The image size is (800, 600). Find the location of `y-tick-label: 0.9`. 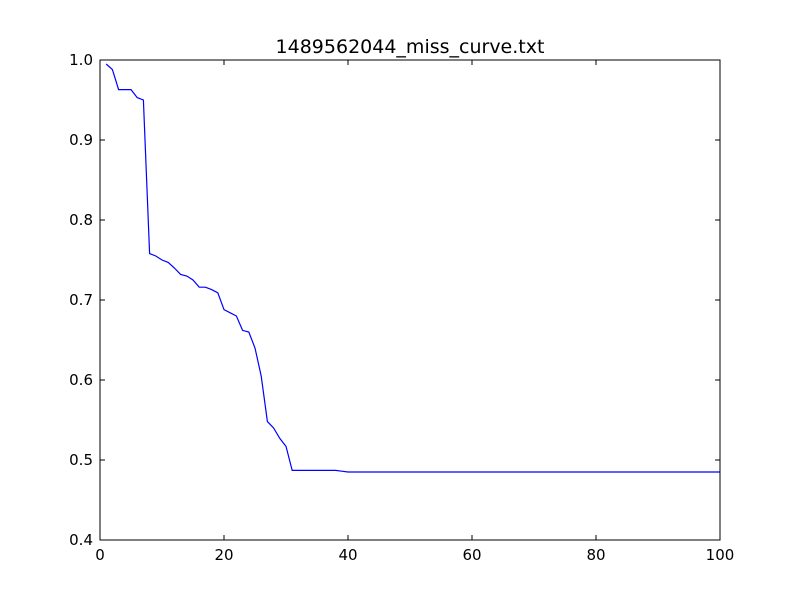

y-tick-label: 0.9 is located at coordinates (81, 140).